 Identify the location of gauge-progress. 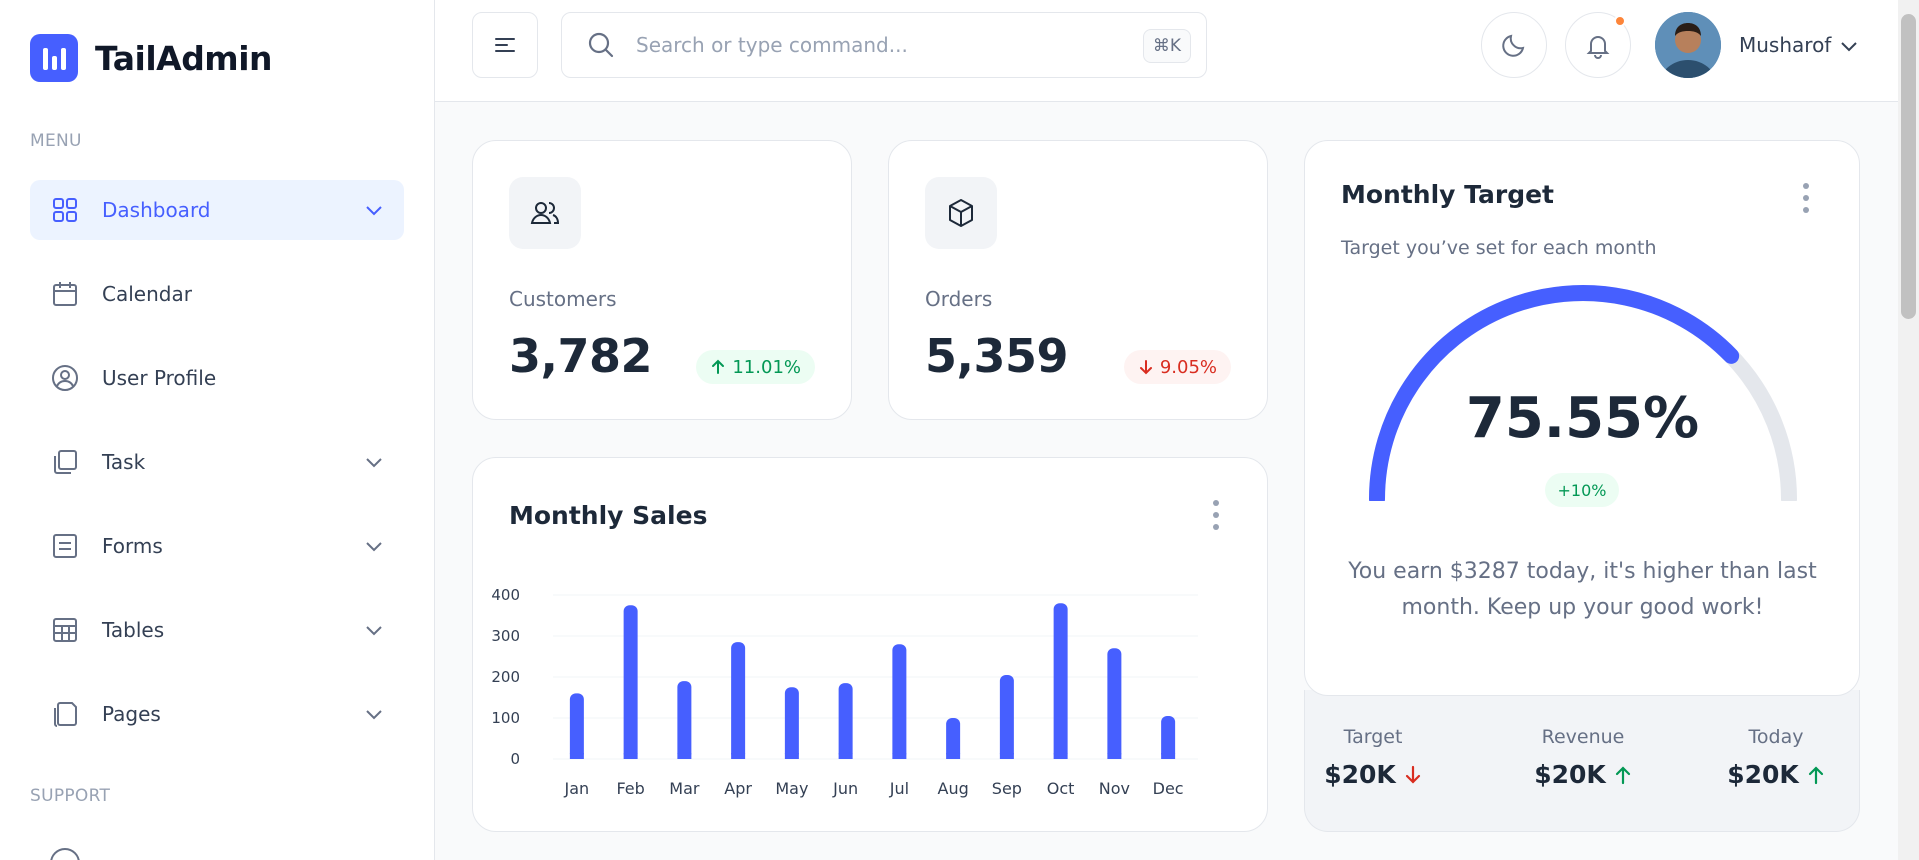
(1554, 393).